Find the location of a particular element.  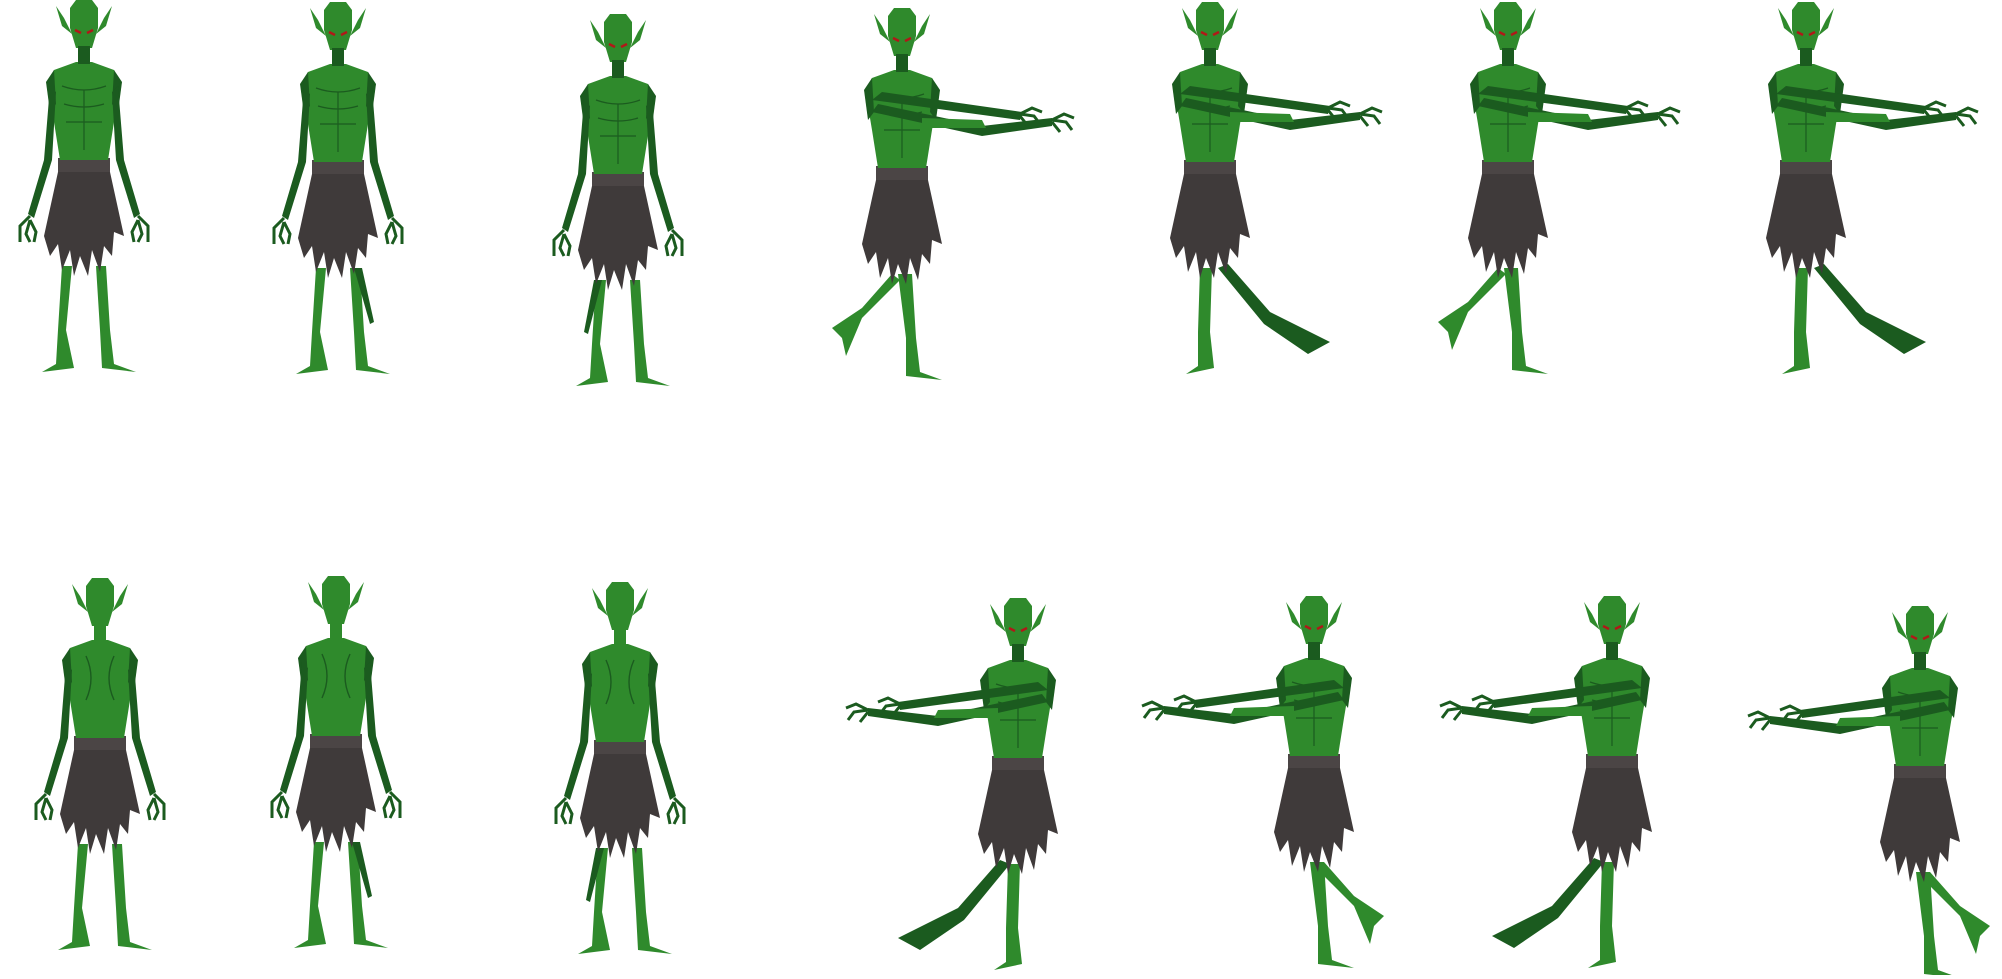

shoulder-blades is located at coordinates (620, 682).